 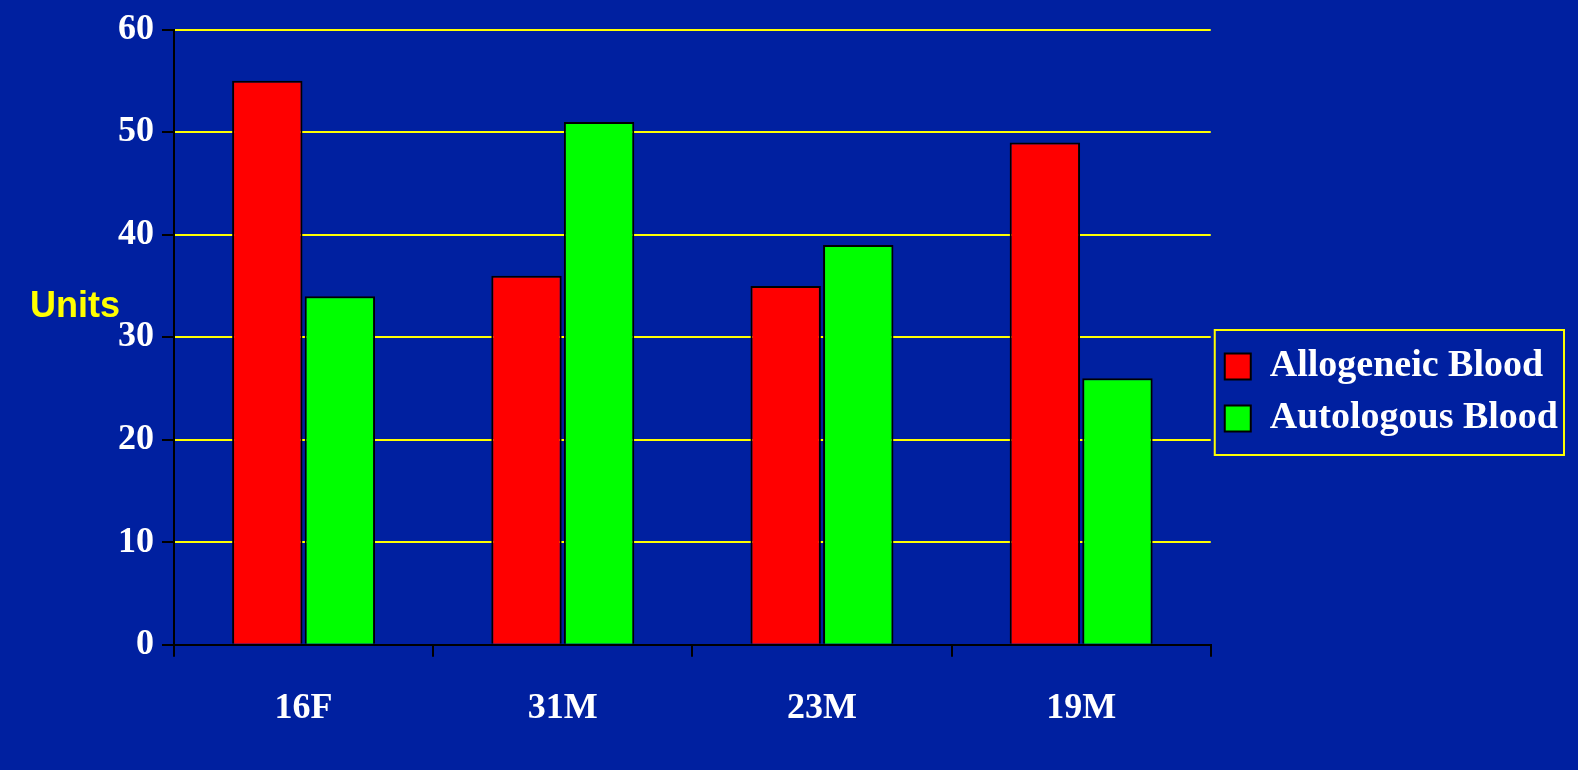 What do you see at coordinates (136, 129) in the screenshot?
I see `y-tick-label: 50` at bounding box center [136, 129].